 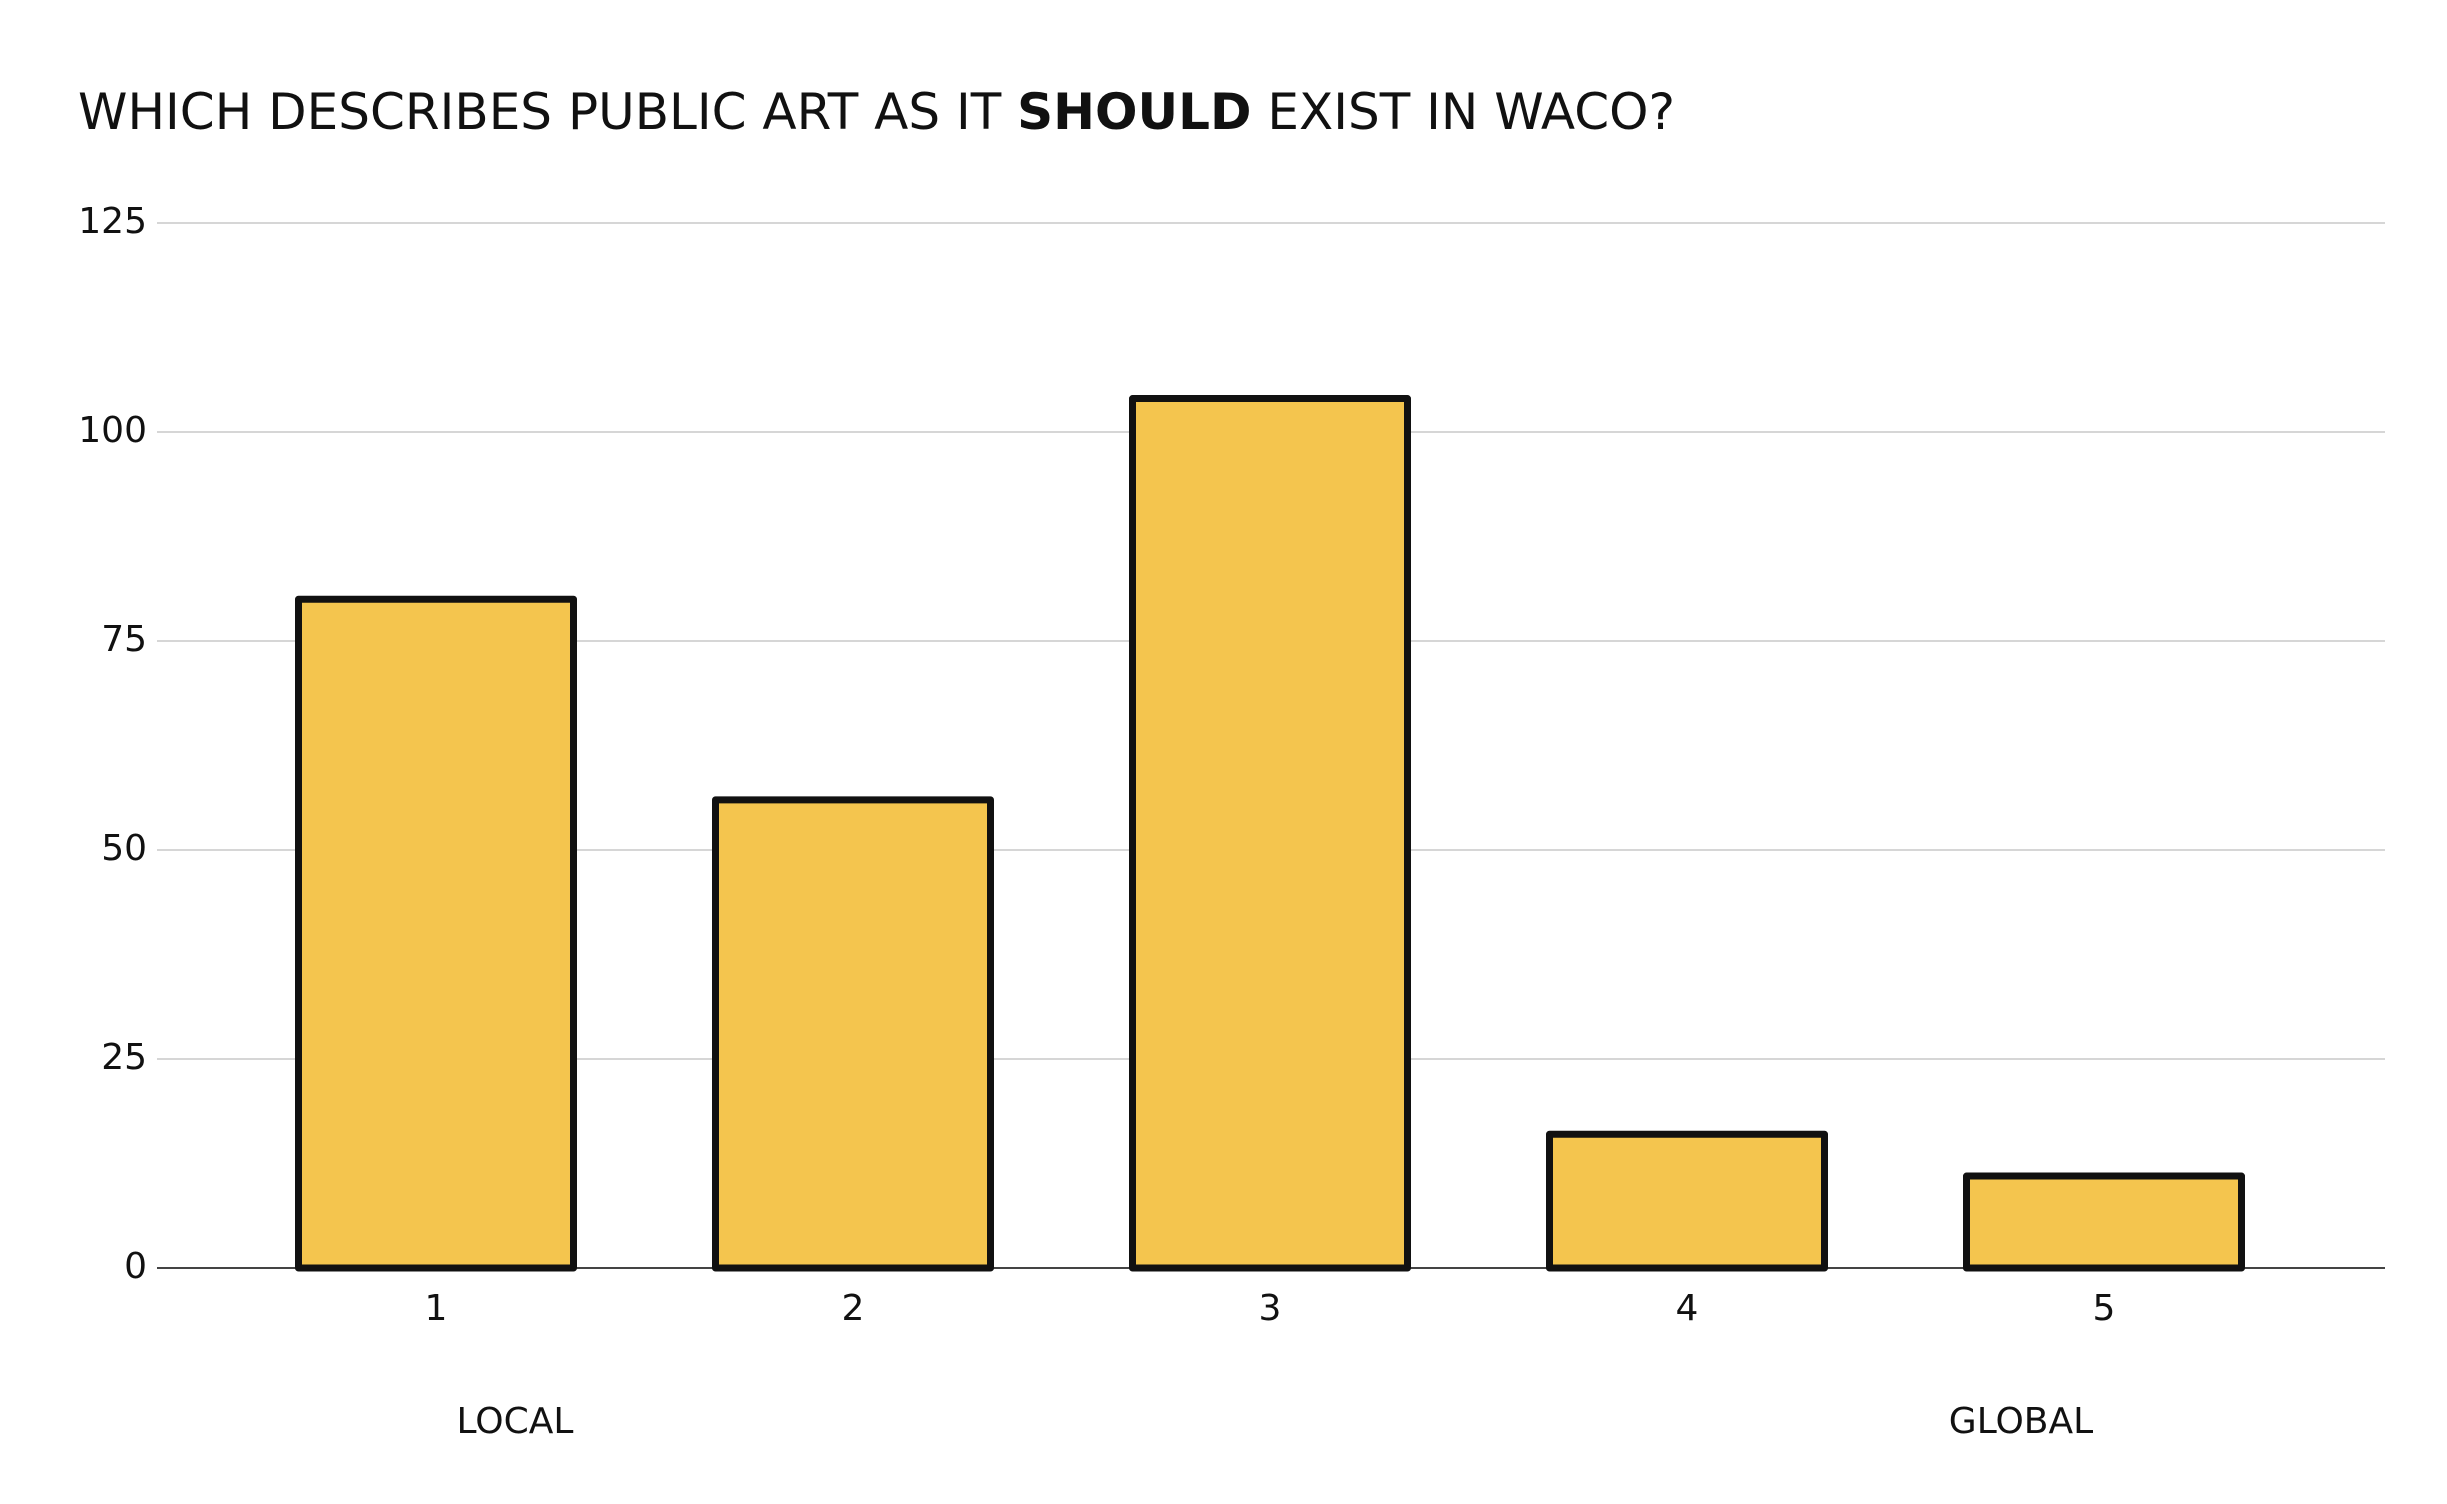 What do you see at coordinates (124, 848) in the screenshot?
I see `y-tick-label: 50` at bounding box center [124, 848].